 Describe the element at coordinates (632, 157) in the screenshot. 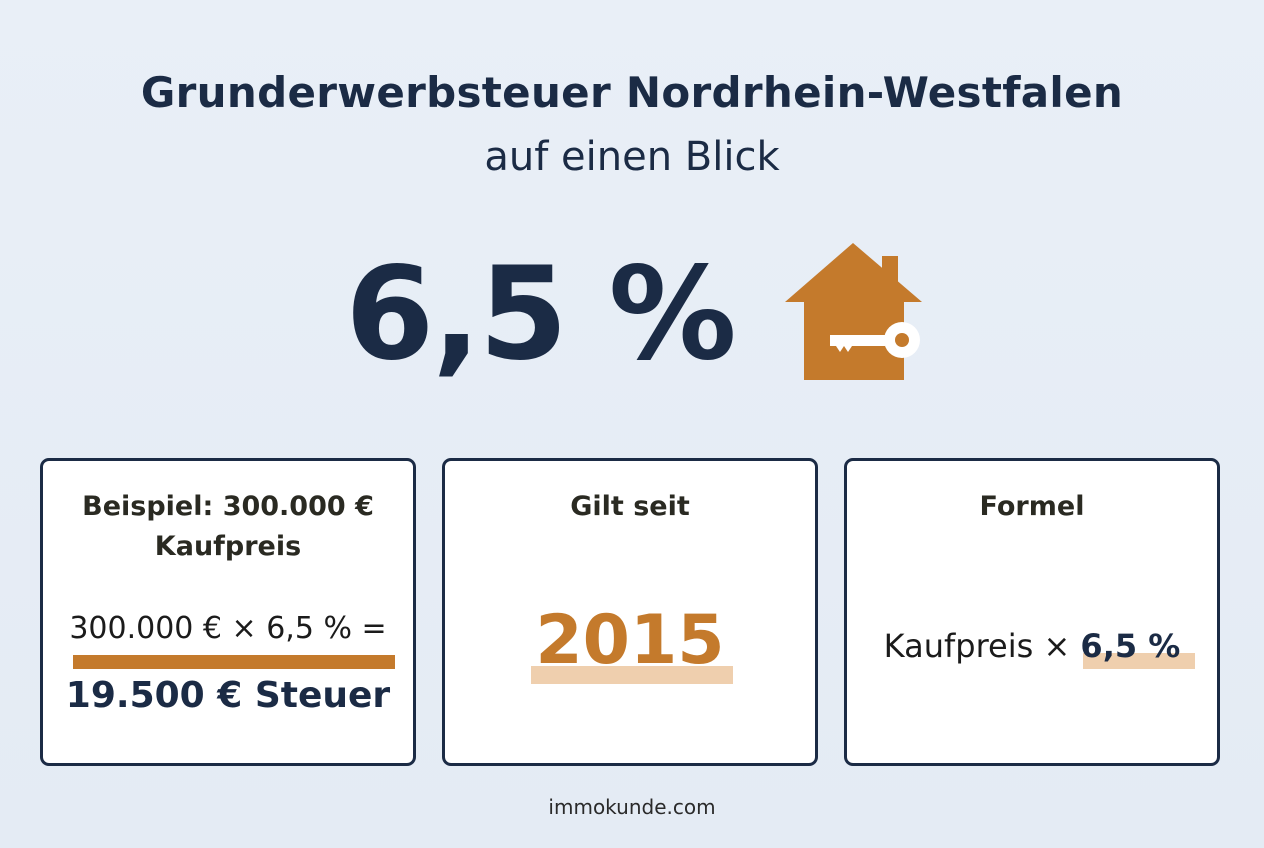

I see `subtitle: auf einen Blick` at that location.